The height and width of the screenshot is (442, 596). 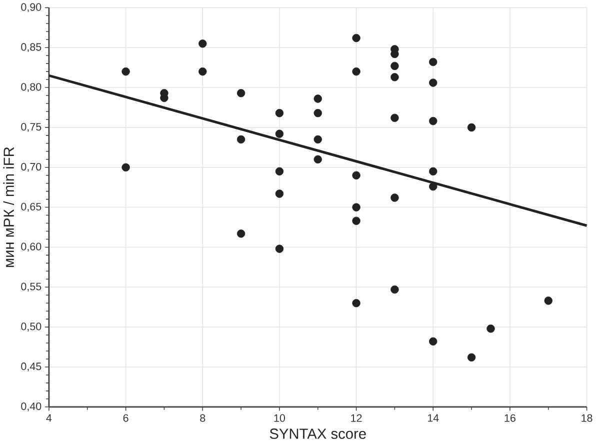 I want to click on y-tick-label: 0,50, so click(x=31, y=327).